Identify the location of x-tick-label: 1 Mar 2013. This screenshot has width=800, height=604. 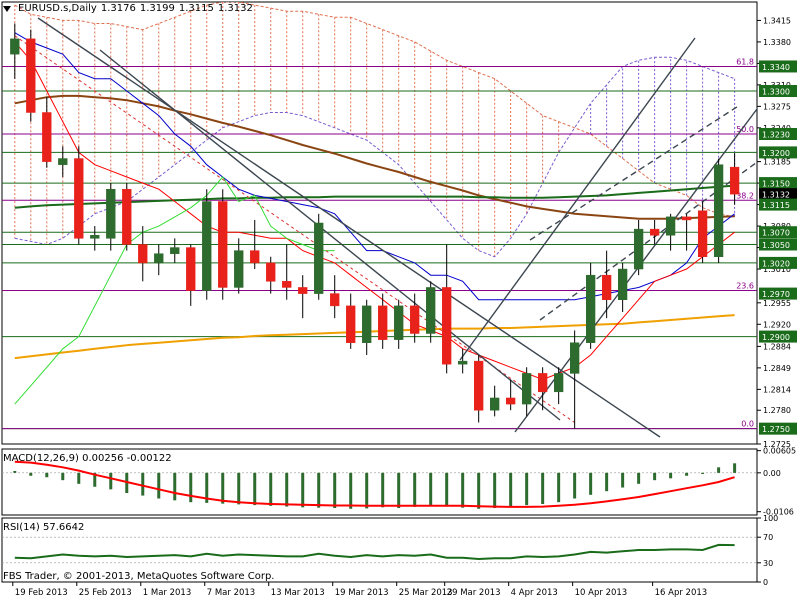
(167, 593).